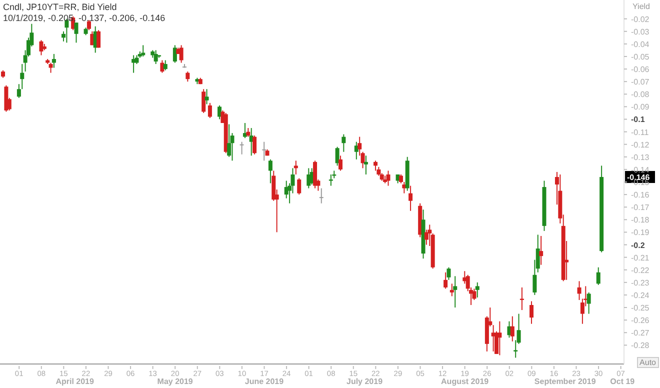  I want to click on y-tick-label: -0.06, so click(640, 69).